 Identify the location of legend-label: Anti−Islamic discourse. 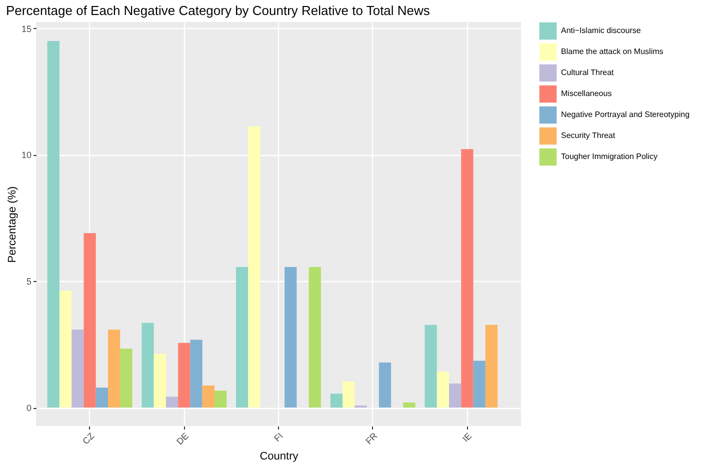
(601, 30).